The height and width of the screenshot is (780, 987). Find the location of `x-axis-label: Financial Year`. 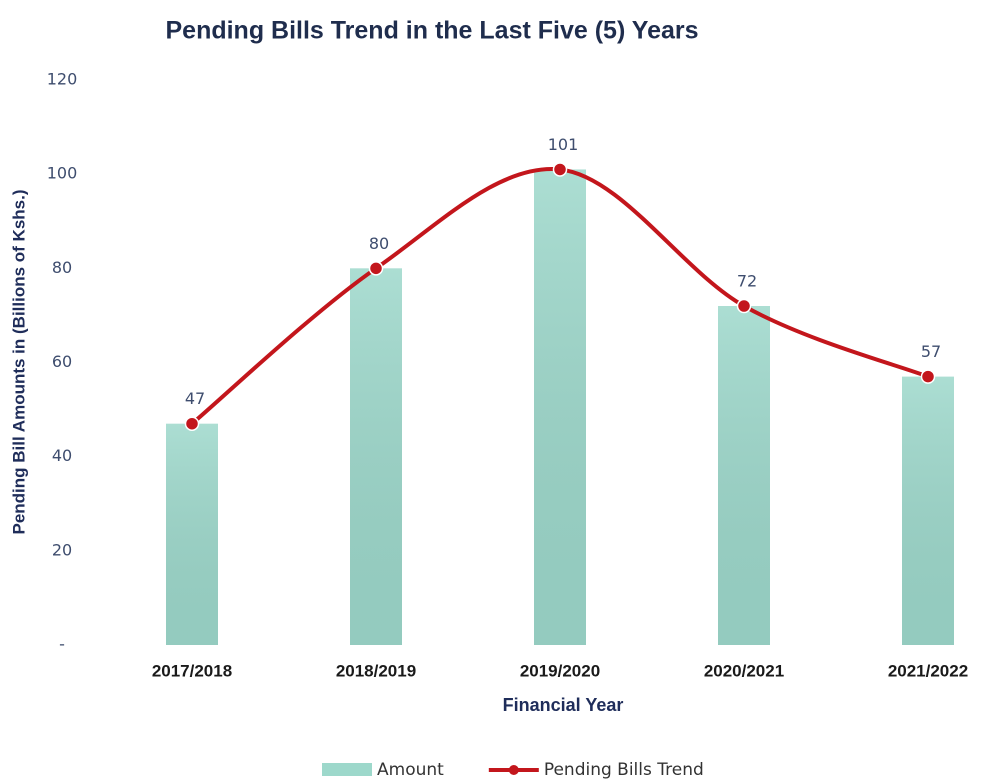

x-axis-label: Financial Year is located at coordinates (563, 705).